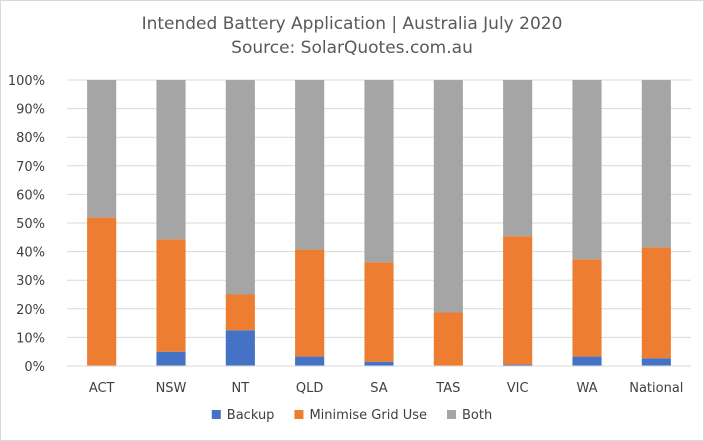 Image resolution: width=704 pixels, height=441 pixels. What do you see at coordinates (34, 367) in the screenshot?
I see `y-tick-label: 0%` at bounding box center [34, 367].